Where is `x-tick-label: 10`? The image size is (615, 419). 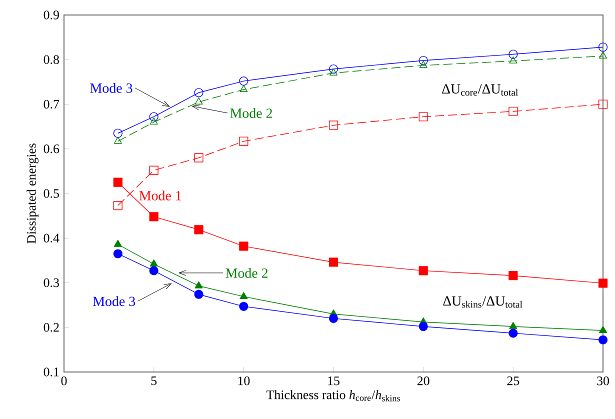 x-tick-label: 10 is located at coordinates (244, 381).